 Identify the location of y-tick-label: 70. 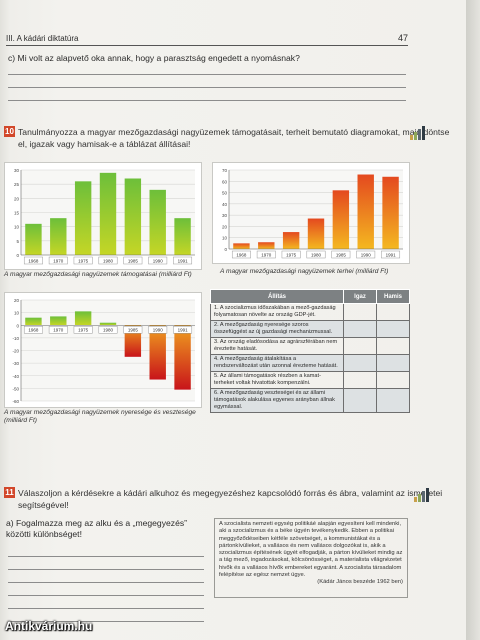
(225, 170).